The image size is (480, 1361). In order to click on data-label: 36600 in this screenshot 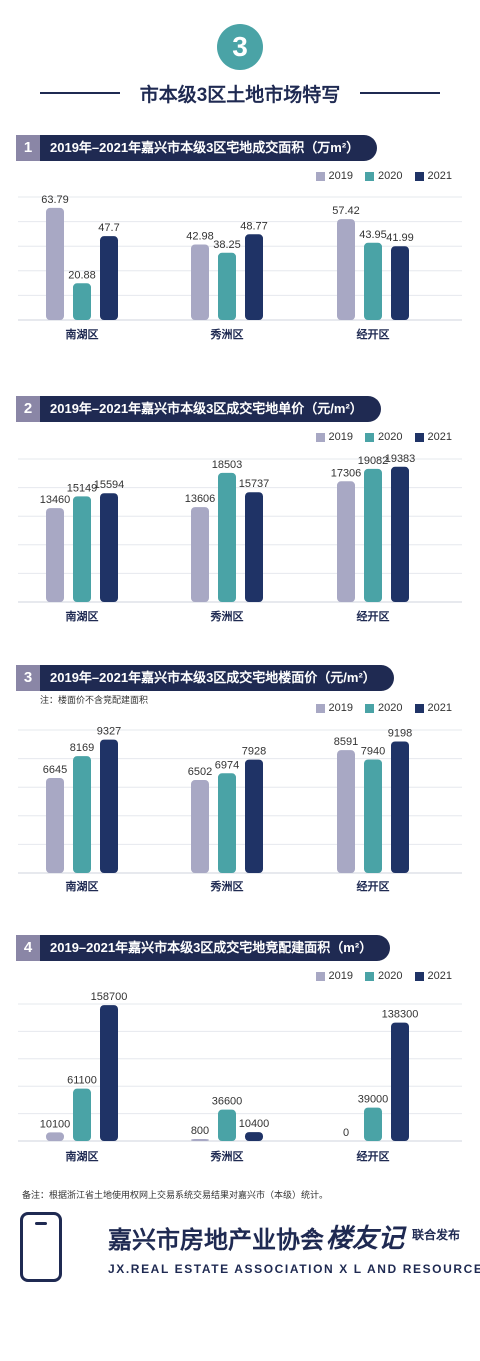, I will do `click(227, 1102)`.